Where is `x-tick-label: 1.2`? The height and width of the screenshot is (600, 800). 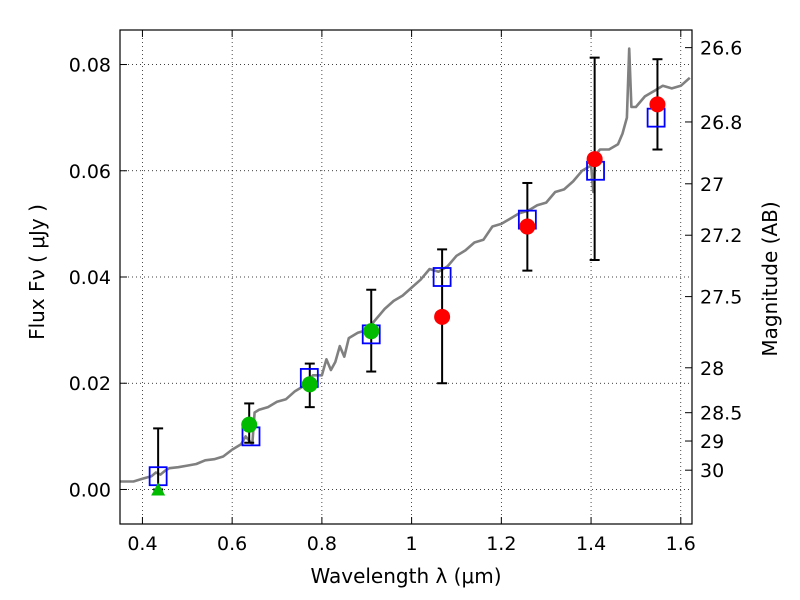
x-tick-label: 1.2 is located at coordinates (501, 544).